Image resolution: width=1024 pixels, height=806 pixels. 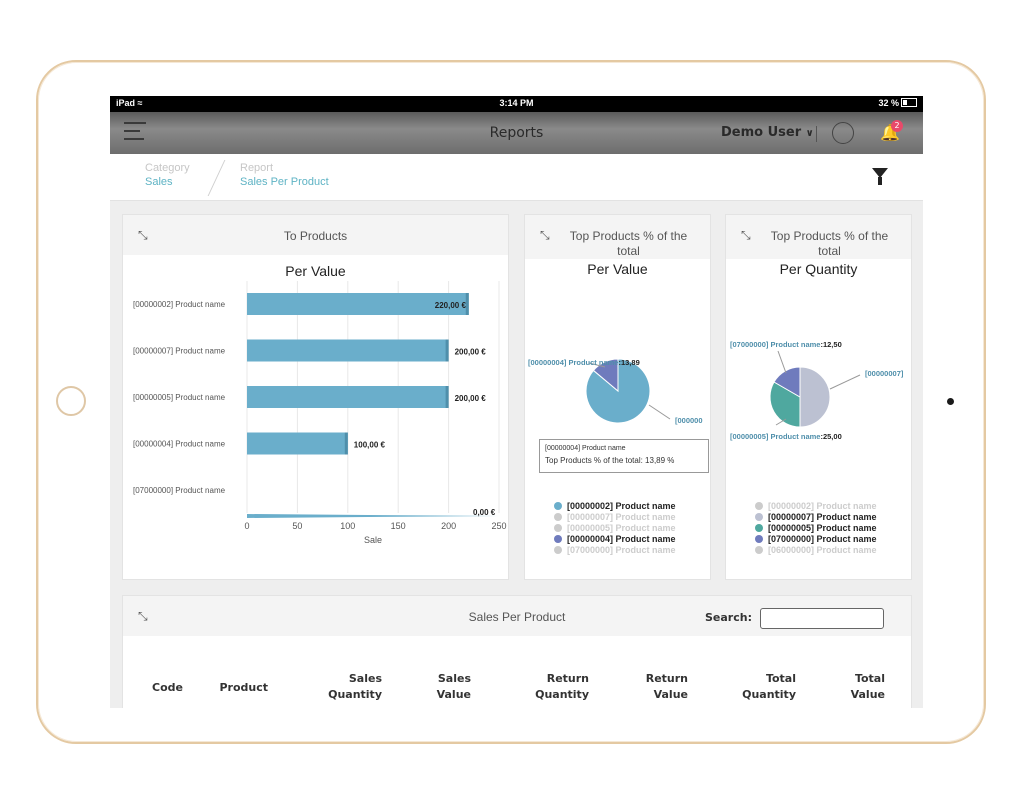 I want to click on search-input, so click(x=822, y=618).